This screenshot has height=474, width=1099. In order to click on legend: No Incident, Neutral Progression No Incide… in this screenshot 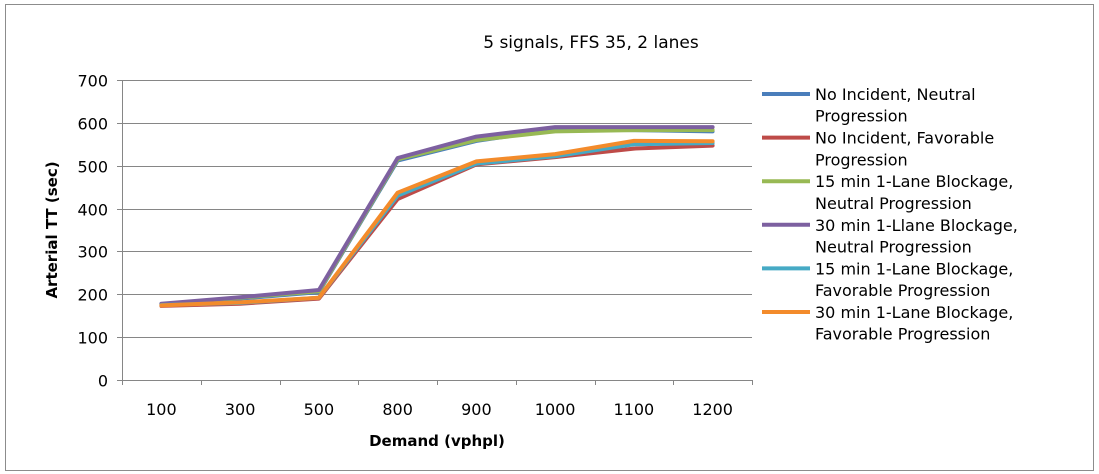, I will do `click(890, 214)`.